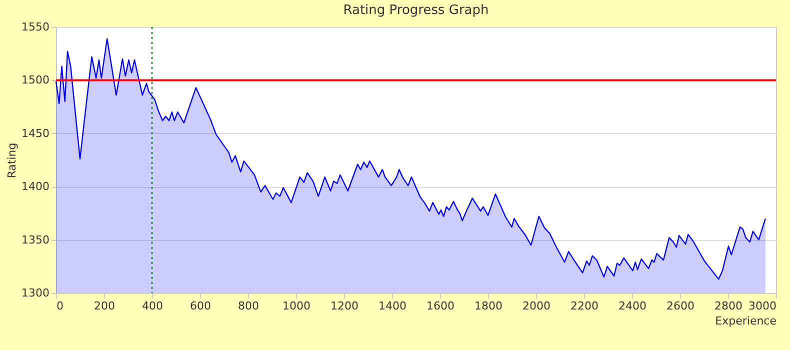  I want to click on x-tick-label: 2600, so click(680, 306).